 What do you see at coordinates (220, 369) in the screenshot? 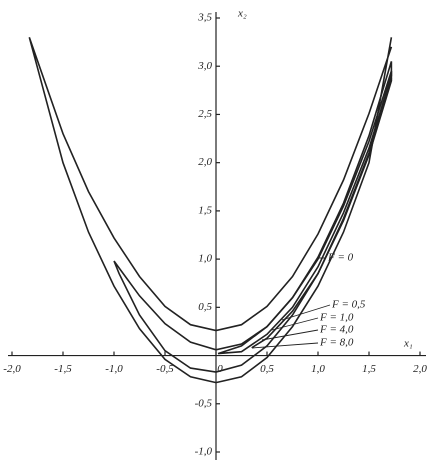
I see `x-tick-label: 0` at bounding box center [220, 369].